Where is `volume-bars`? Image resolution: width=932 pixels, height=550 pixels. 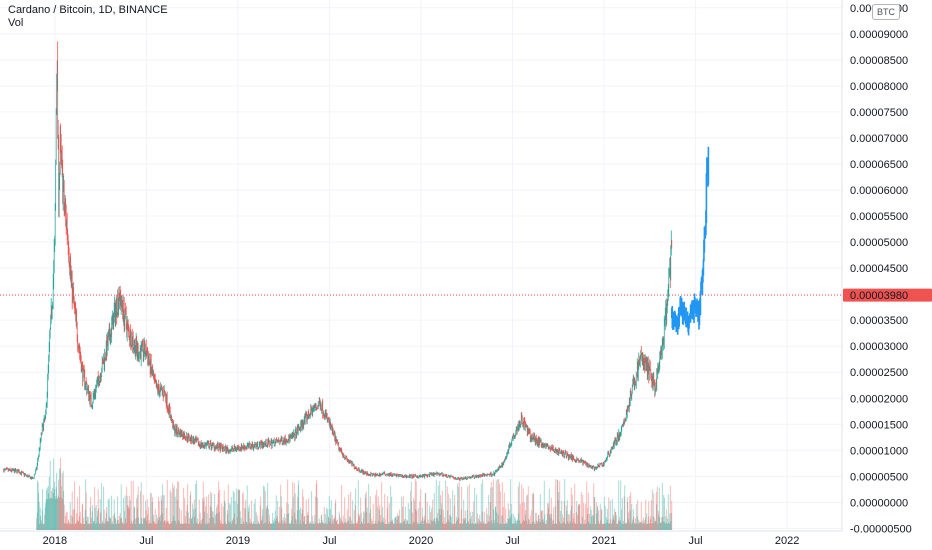 volume-bars is located at coordinates (354, 493).